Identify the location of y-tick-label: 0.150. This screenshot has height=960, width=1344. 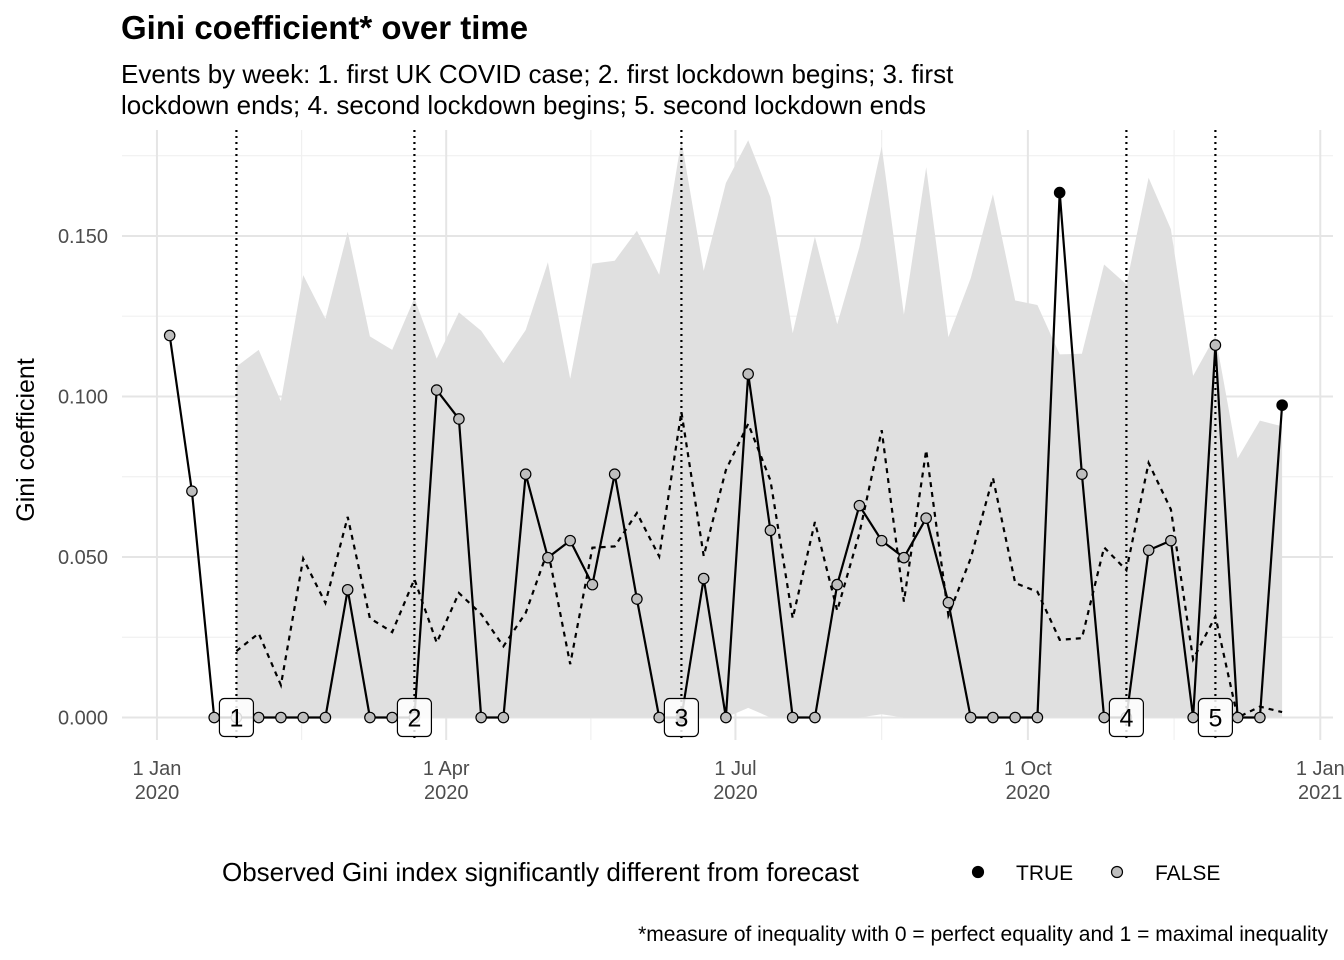
(83, 237).